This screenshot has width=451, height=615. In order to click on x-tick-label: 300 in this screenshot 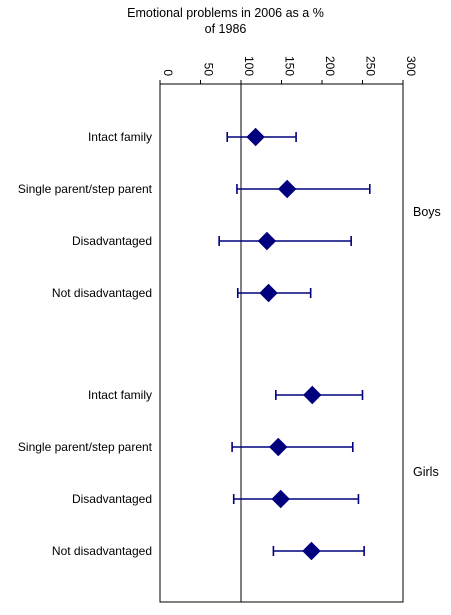, I will do `click(411, 66)`.